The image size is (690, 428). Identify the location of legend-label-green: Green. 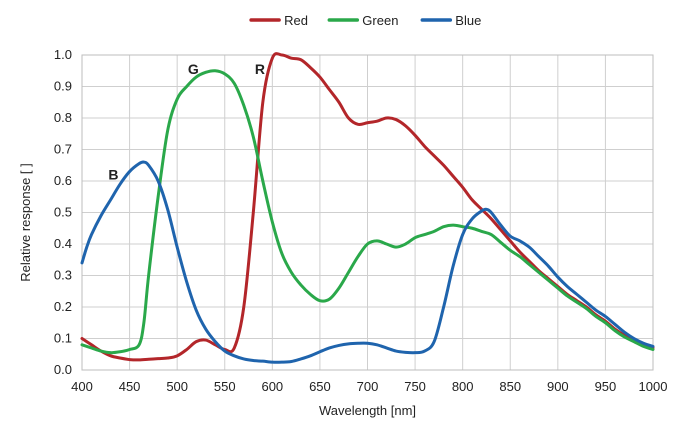
(380, 20).